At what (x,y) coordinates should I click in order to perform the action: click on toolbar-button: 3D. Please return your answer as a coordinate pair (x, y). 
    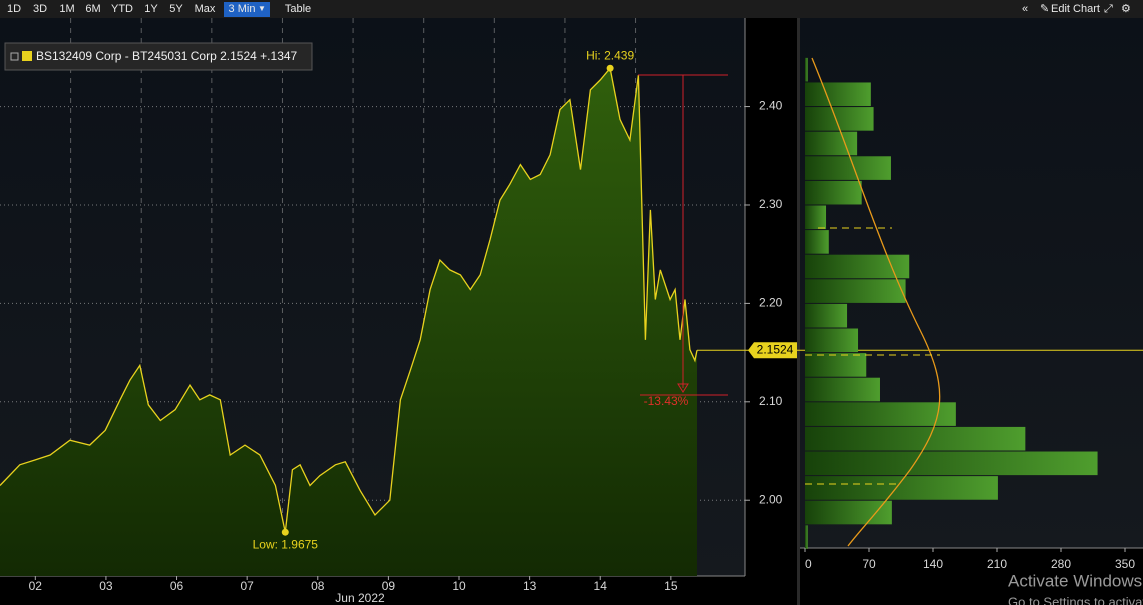
    Looking at the image, I should click on (40, 9).